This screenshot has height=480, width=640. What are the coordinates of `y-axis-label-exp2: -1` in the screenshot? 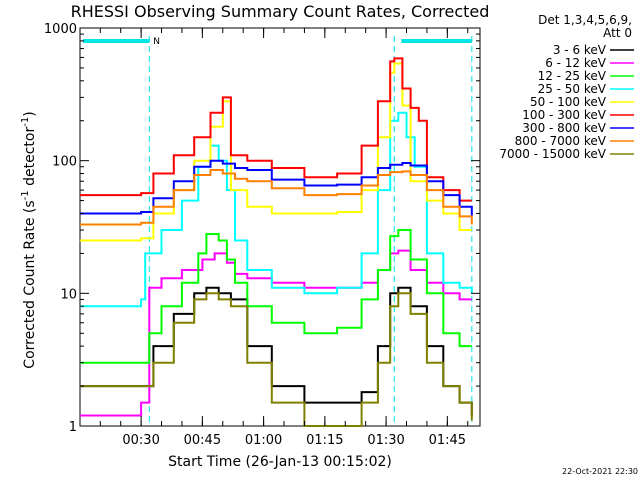 It's located at (25, 122).